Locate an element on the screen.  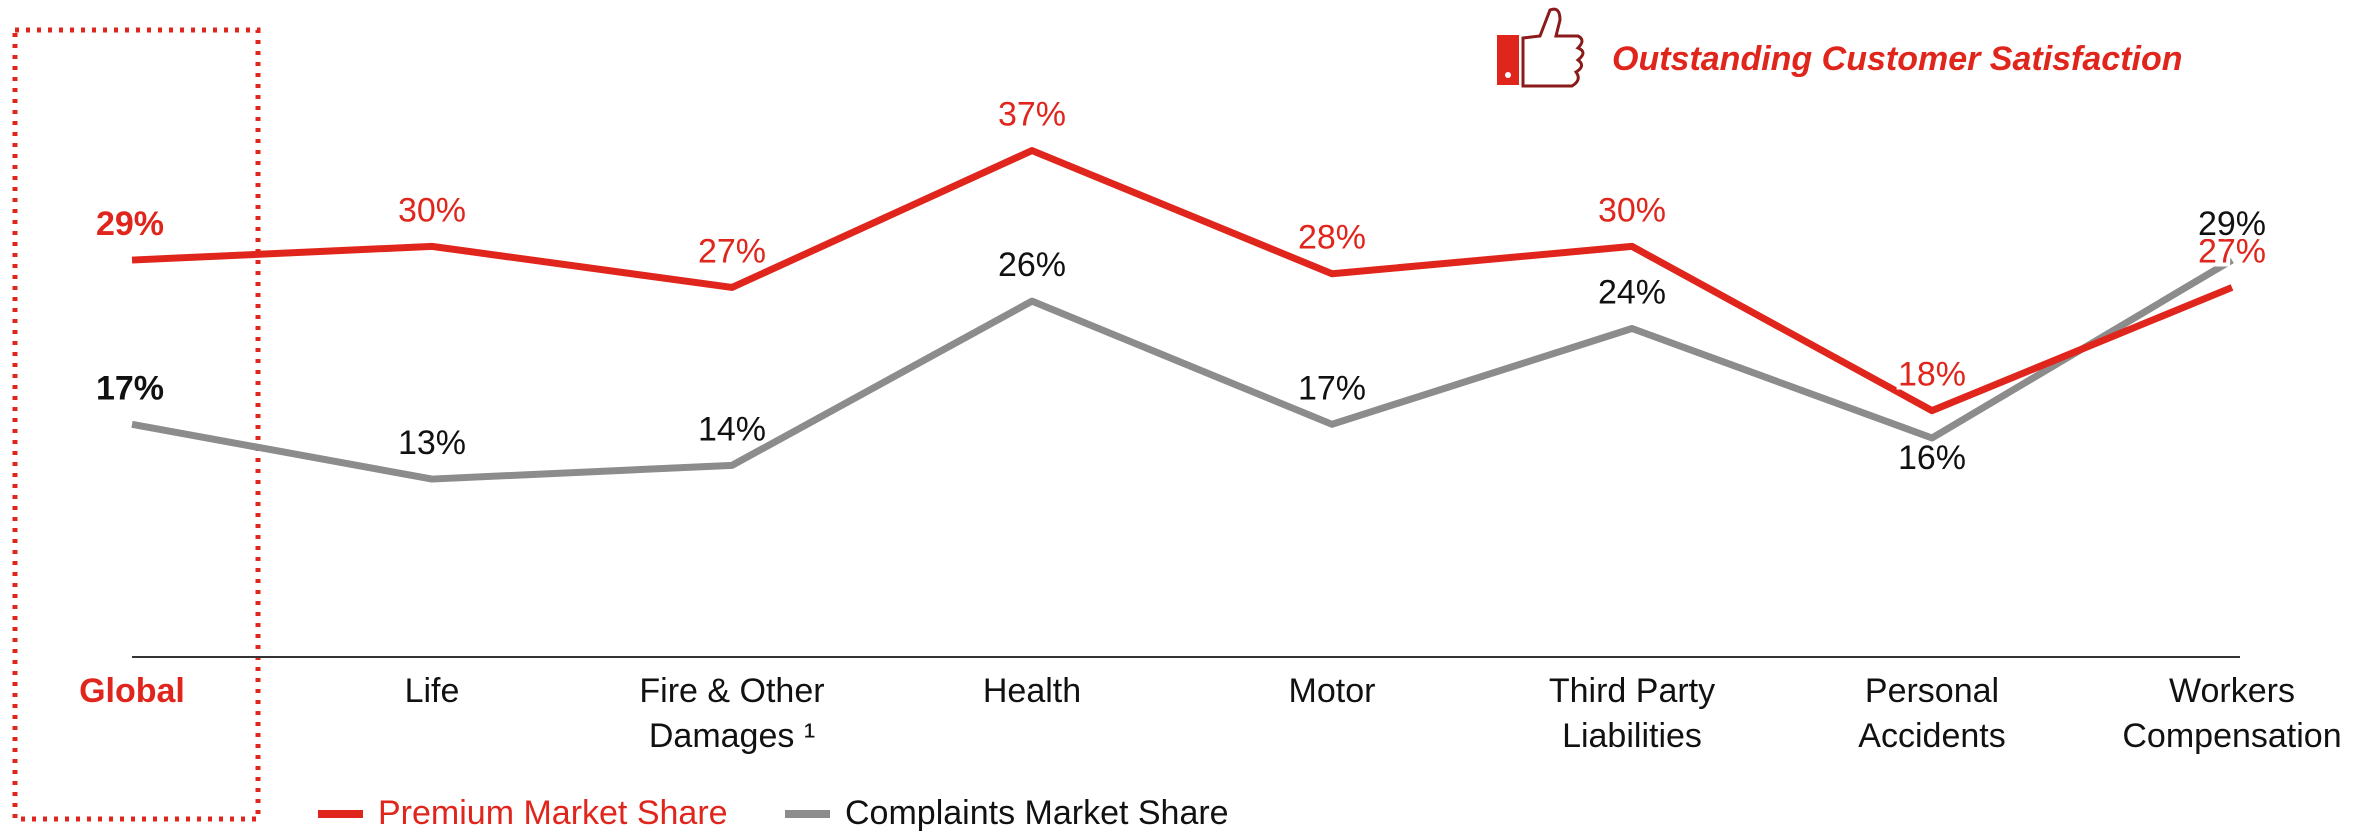
x-tick-label: Damages ¹ is located at coordinates (732, 736).